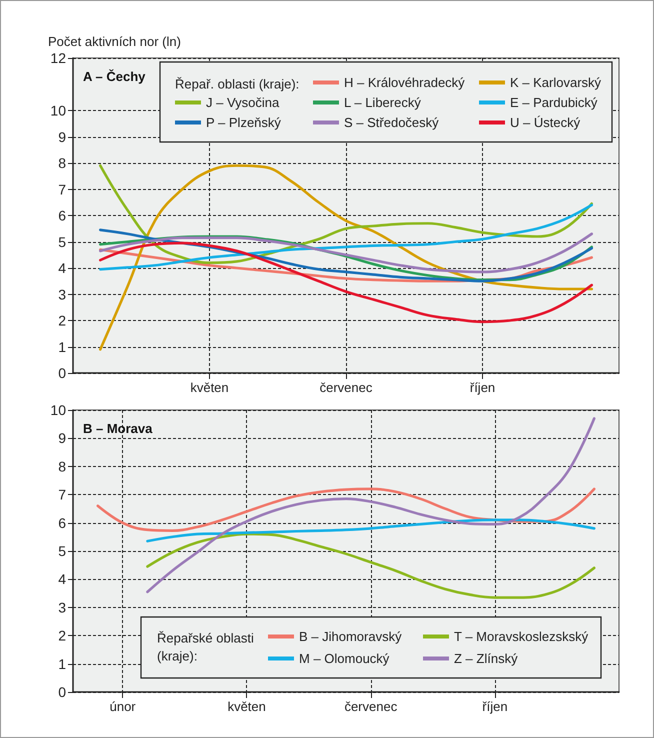 The image size is (654, 738). I want to click on text: B – Morava, so click(118, 428).